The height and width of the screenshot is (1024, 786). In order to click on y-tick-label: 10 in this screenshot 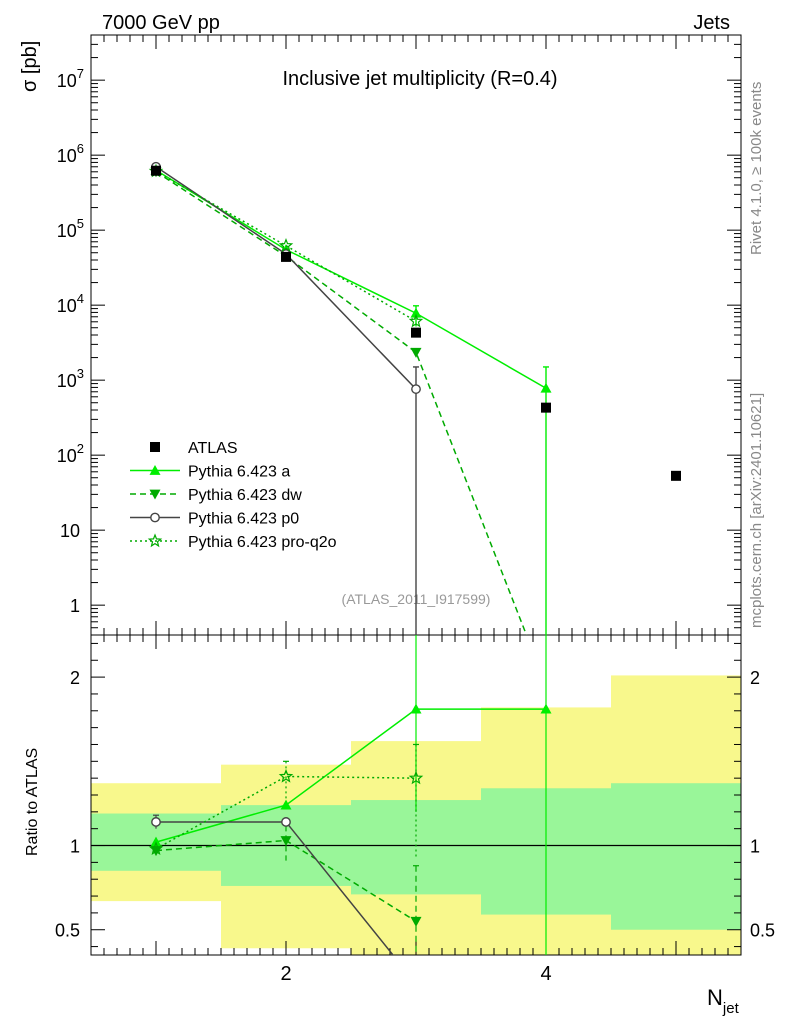, I will do `click(70, 531)`.